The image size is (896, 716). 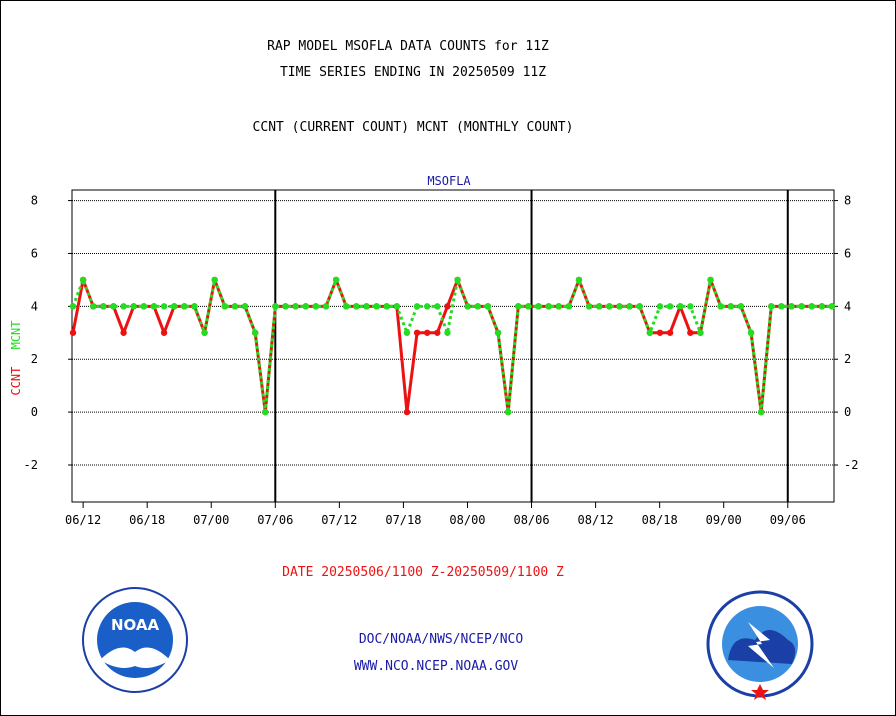 What do you see at coordinates (724, 520) in the screenshot?
I see `x-tick-label: 09/00` at bounding box center [724, 520].